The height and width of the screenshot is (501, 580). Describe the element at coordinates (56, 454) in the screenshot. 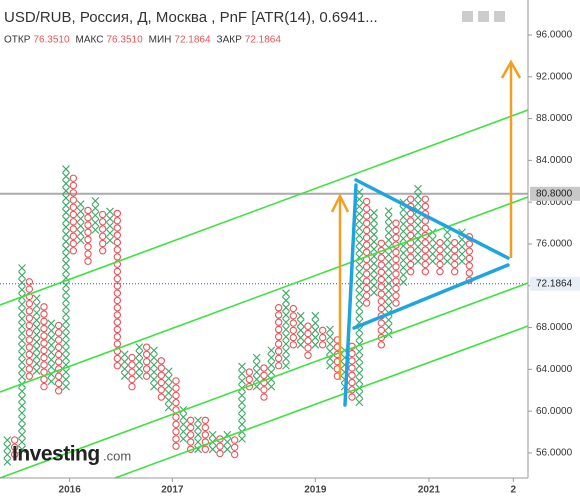

I see `logo-name: Investing` at that location.